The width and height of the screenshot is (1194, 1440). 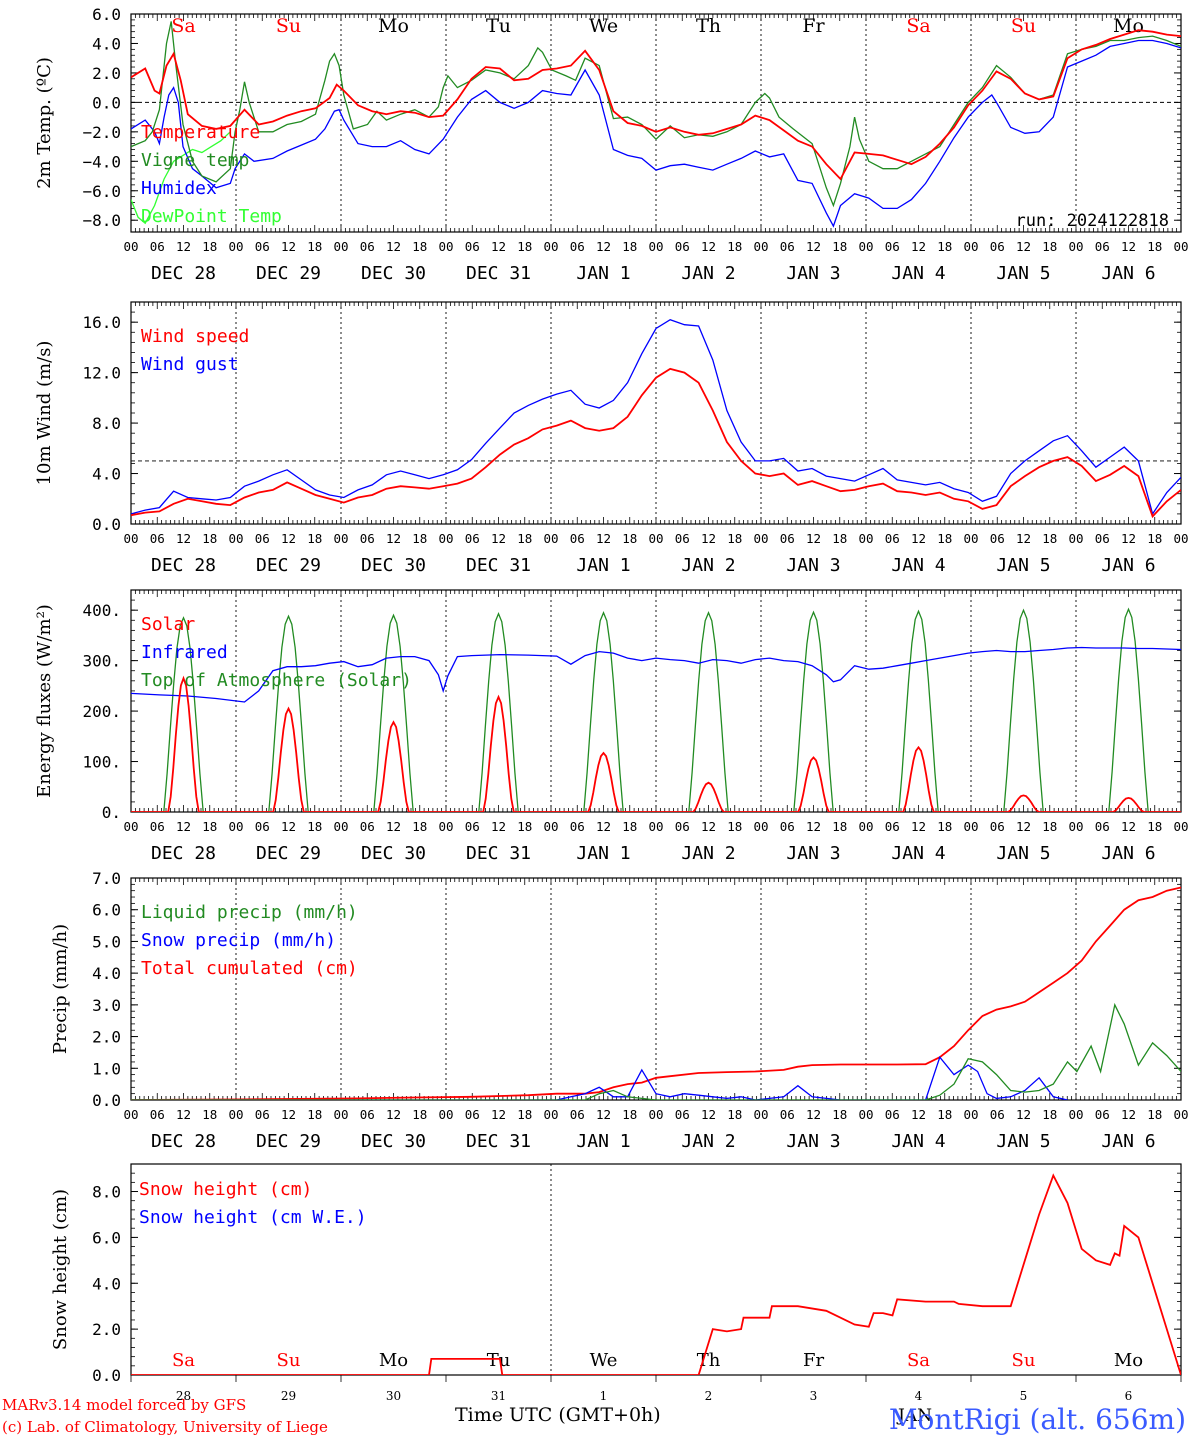 What do you see at coordinates (101, 220) in the screenshot?
I see `y-tick-label: −8.0` at bounding box center [101, 220].